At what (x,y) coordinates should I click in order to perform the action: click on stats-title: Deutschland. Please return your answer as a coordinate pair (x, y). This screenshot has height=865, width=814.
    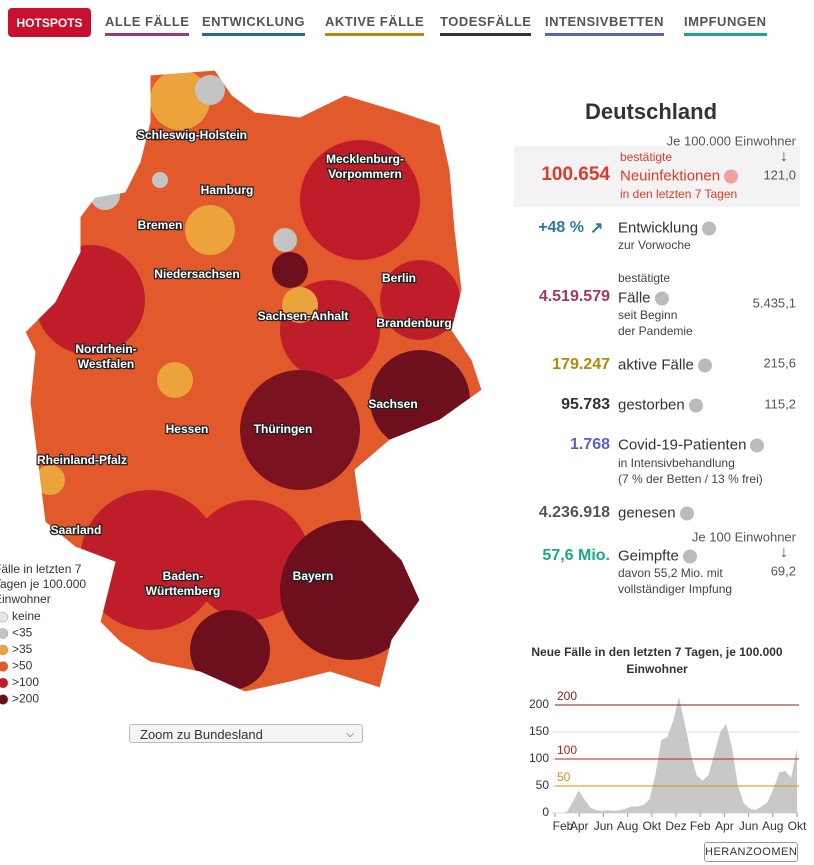
    Looking at the image, I should click on (651, 111).